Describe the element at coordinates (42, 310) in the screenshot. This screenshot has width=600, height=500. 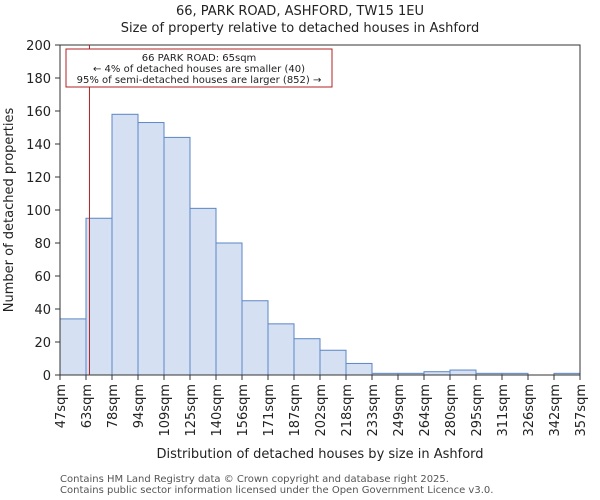
I see `y-tick-label: 40` at that location.